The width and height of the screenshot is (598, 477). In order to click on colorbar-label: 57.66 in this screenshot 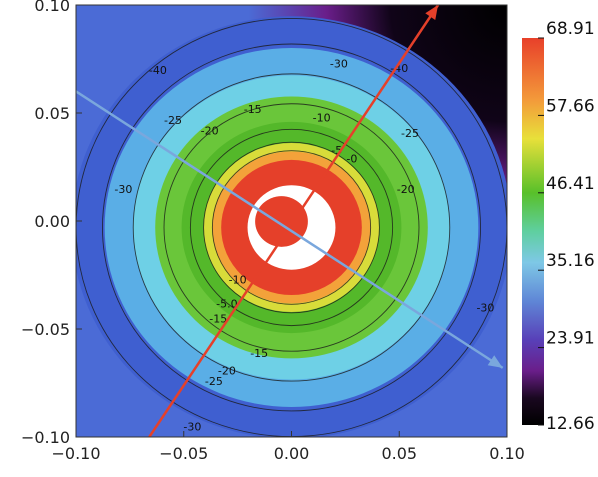, I will do `click(570, 106)`.